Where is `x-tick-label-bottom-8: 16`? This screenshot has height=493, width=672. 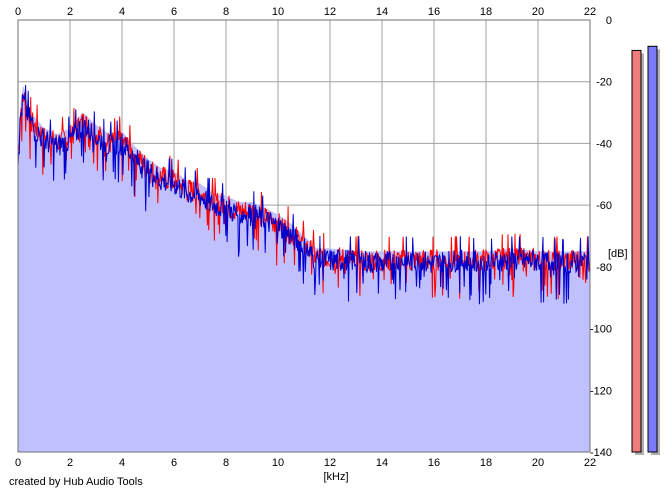 x-tick-label-bottom-8: 16 is located at coordinates (434, 463).